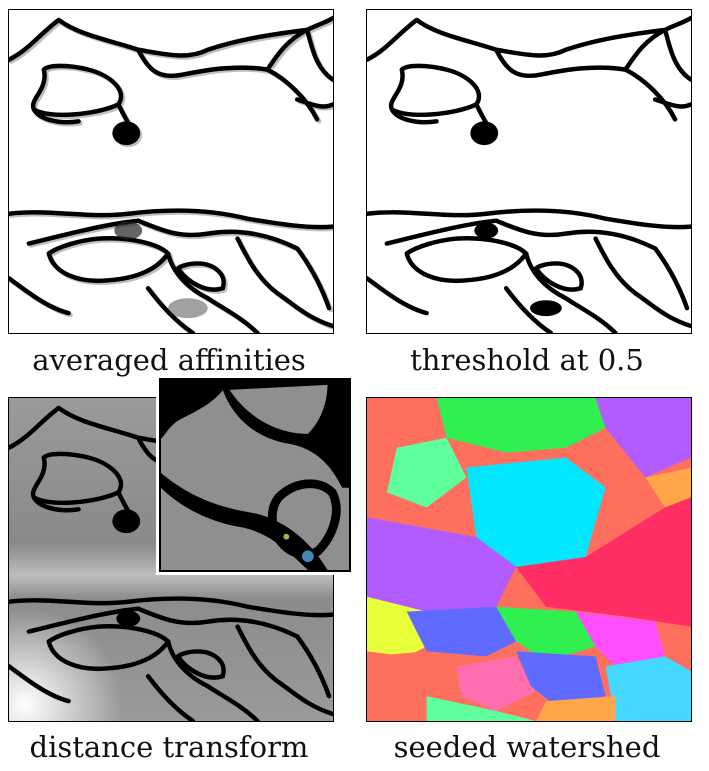 This screenshot has width=709, height=771. Describe the element at coordinates (169, 747) in the screenshot. I see `caption-distance-transform: distance transform` at that location.